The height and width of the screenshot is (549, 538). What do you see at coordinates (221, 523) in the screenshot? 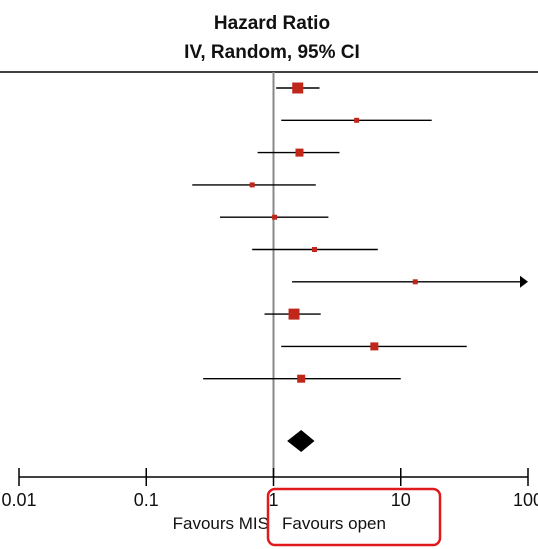
I see `favours-left-label: Favours MIS` at bounding box center [221, 523].